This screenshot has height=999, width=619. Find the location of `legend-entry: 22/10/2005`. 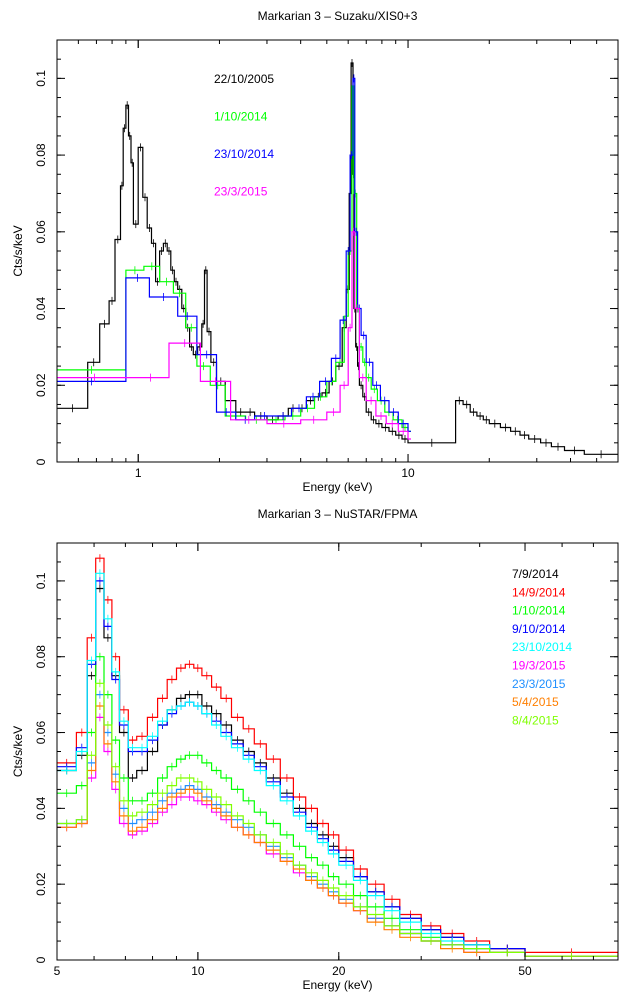

legend-entry: 22/10/2005 is located at coordinates (244, 79).